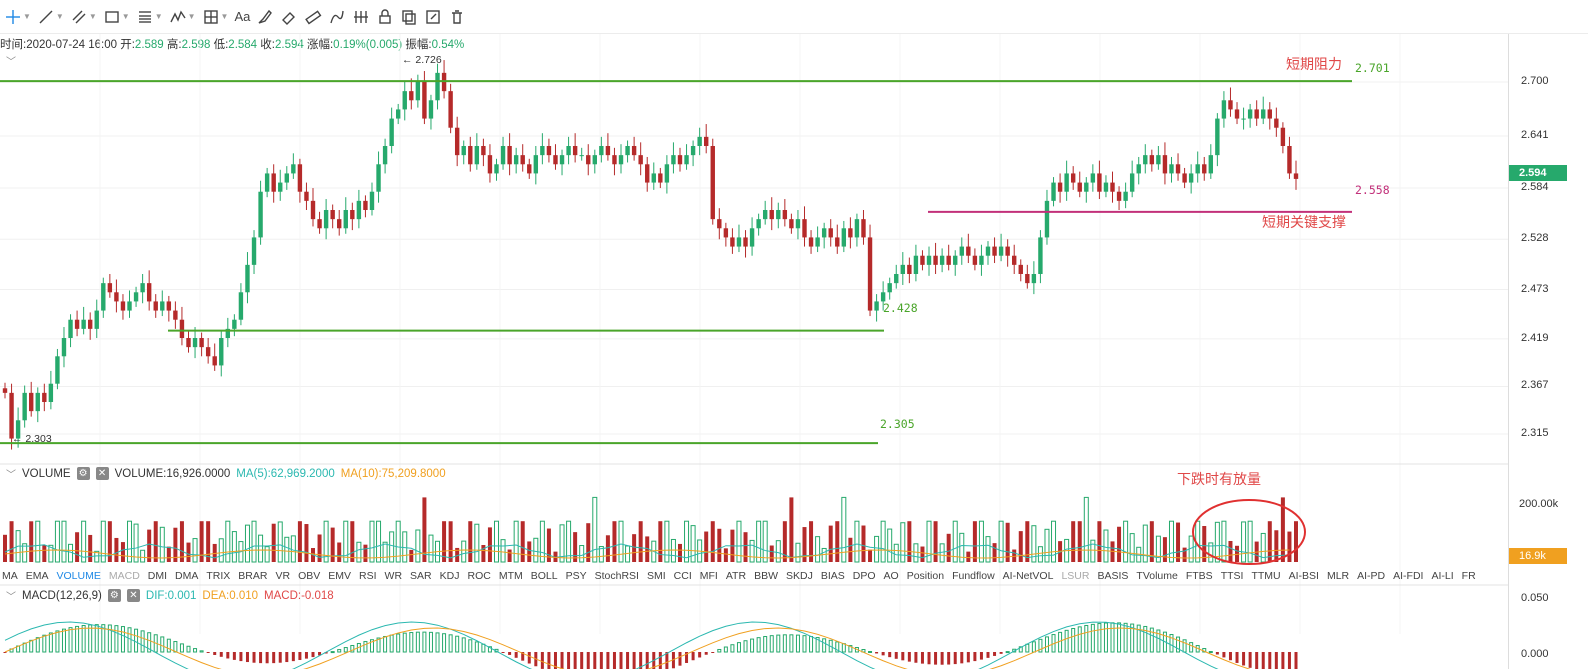 Image resolution: width=1588 pixels, height=669 pixels. Describe the element at coordinates (1232, 576) in the screenshot. I see `indicator-tab-ttsi: TTSI` at that location.